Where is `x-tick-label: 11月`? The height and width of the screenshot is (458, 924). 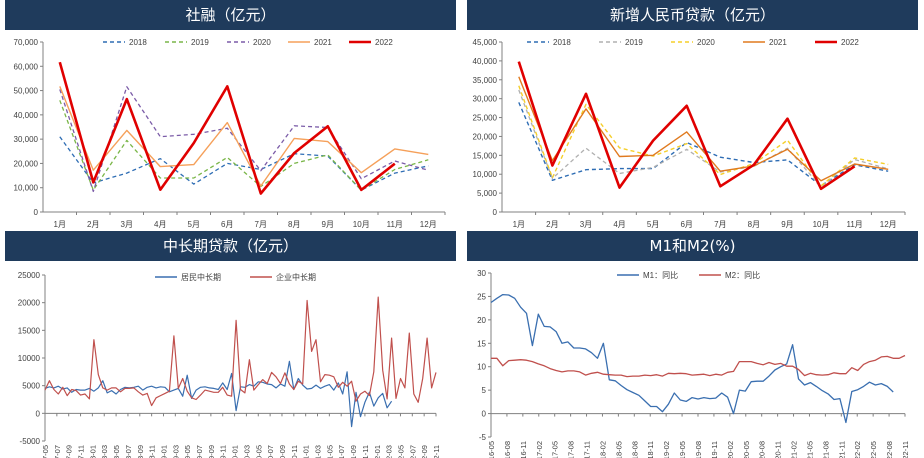 x-tick-label: 11月 is located at coordinates (854, 224).